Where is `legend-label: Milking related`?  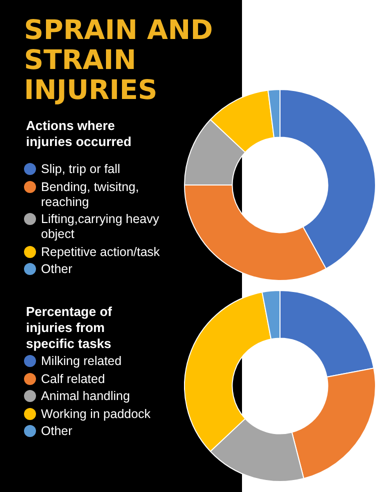 legend-label: Milking related is located at coordinates (81, 361).